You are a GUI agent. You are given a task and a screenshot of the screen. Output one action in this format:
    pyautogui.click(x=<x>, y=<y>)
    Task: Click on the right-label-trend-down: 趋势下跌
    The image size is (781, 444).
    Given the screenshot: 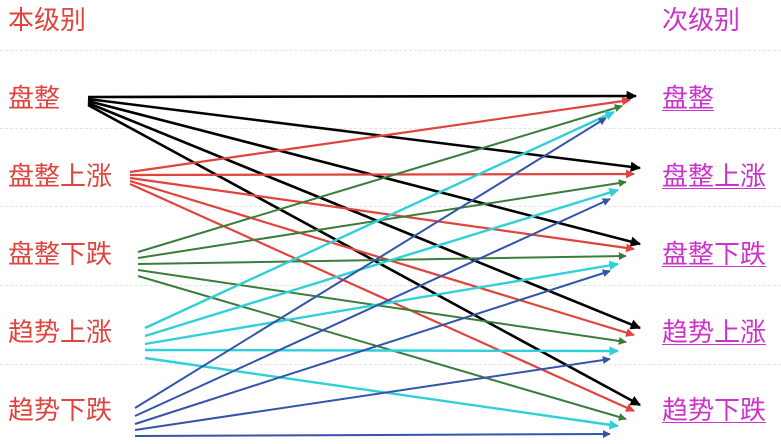 What is the action you would take?
    pyautogui.click(x=714, y=411)
    